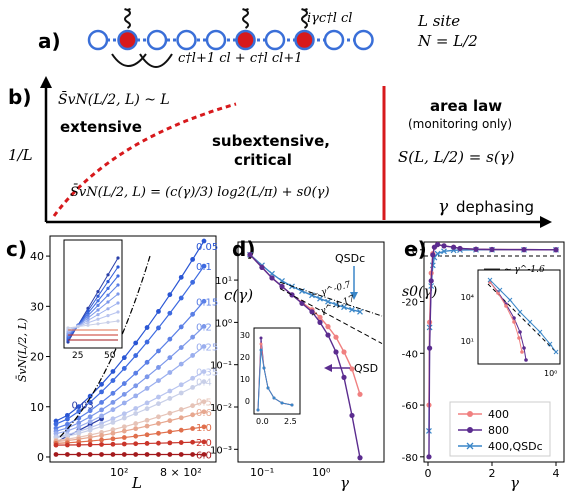 The width and height of the screenshot is (576, 491). Describe the element at coordinates (415, 249) in the screenshot. I see `panel-e-label: e)` at that location.